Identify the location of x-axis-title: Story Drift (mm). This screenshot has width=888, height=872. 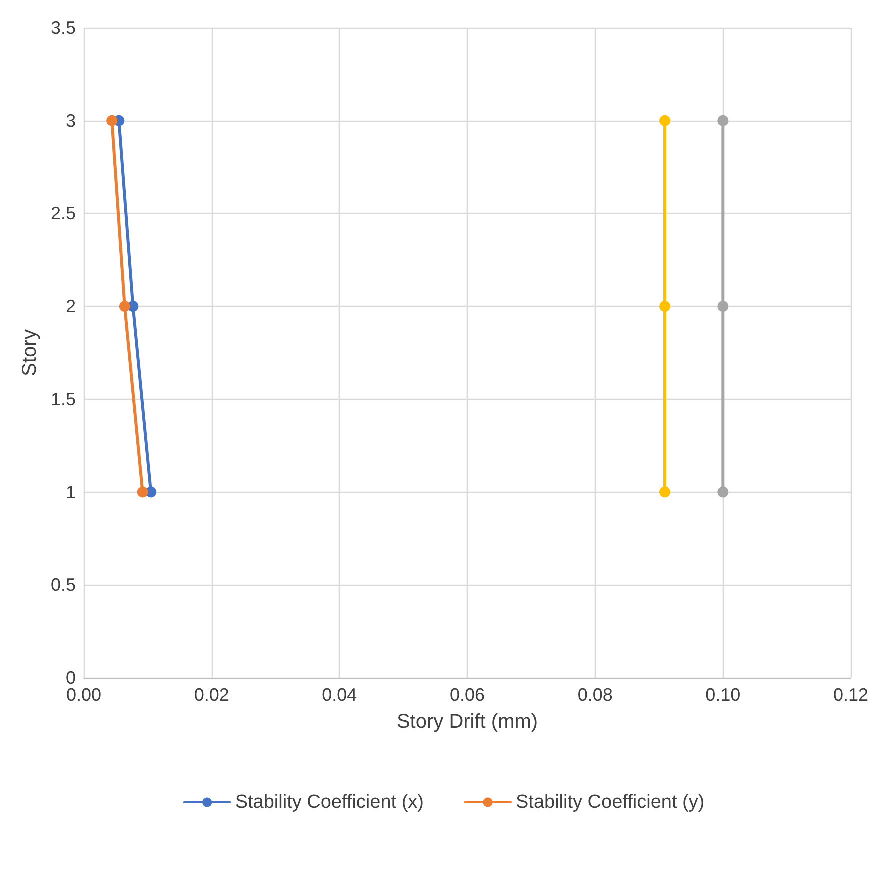
(467, 722).